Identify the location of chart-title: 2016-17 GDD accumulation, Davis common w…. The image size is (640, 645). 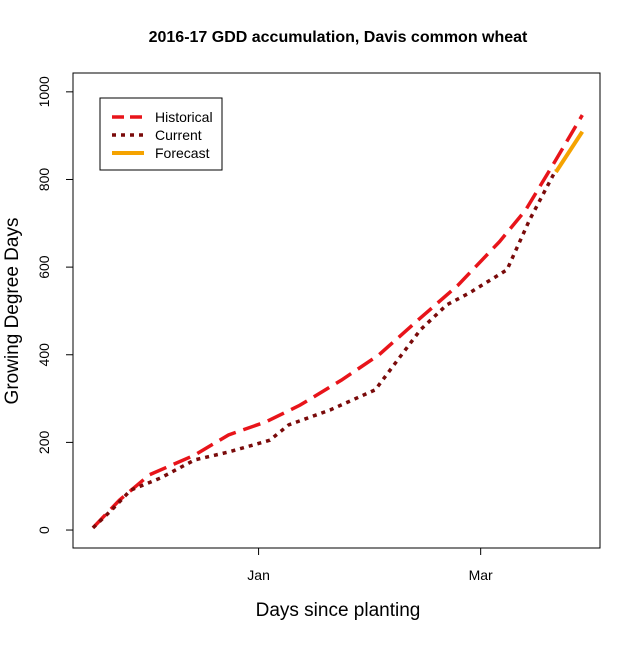
(338, 37).